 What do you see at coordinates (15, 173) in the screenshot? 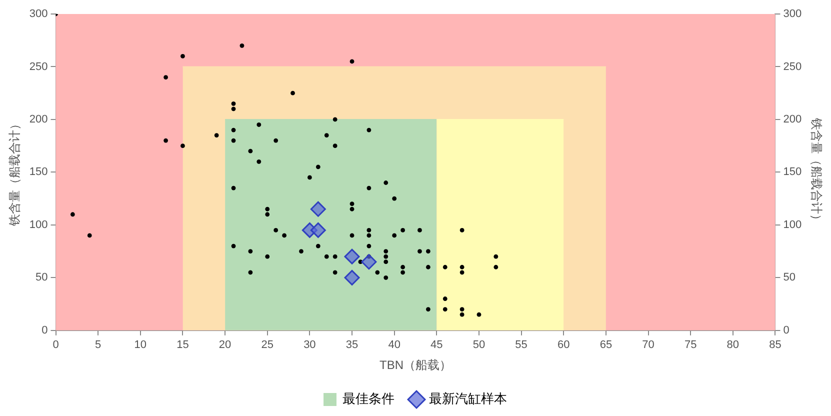
I see `y-axis-title: 铁含量（船载合计）` at bounding box center [15, 173].